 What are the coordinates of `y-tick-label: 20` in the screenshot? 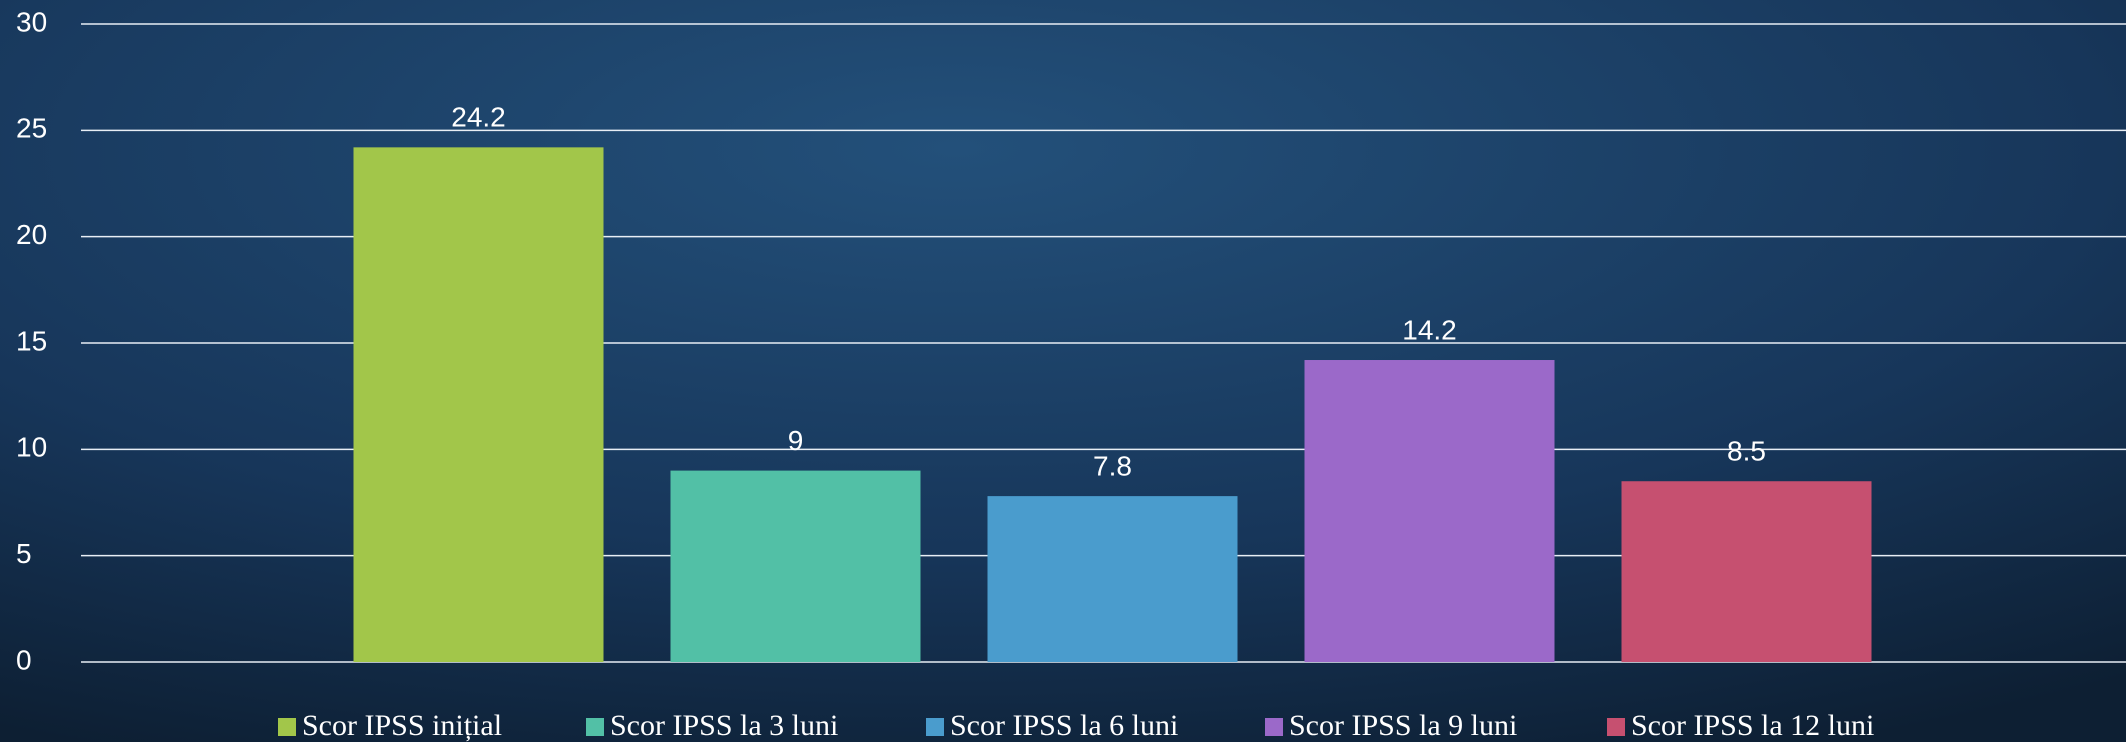 It's located at (31, 234).